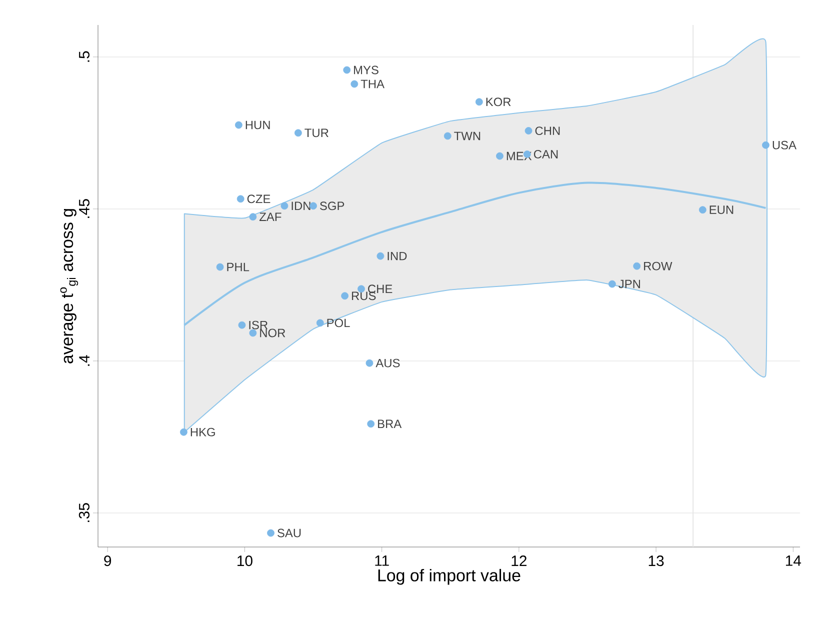 The height and width of the screenshot is (630, 814). I want to click on annotation: THA, so click(372, 84).